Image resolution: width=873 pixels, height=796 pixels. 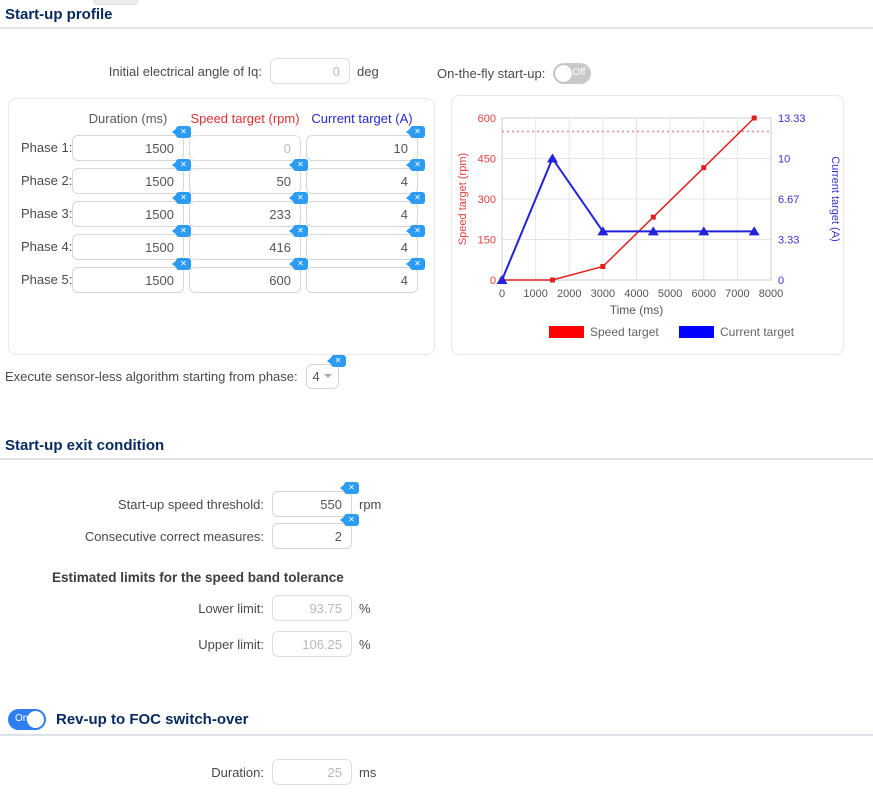 I want to click on left-axis-tick: 0, so click(x=493, y=281).